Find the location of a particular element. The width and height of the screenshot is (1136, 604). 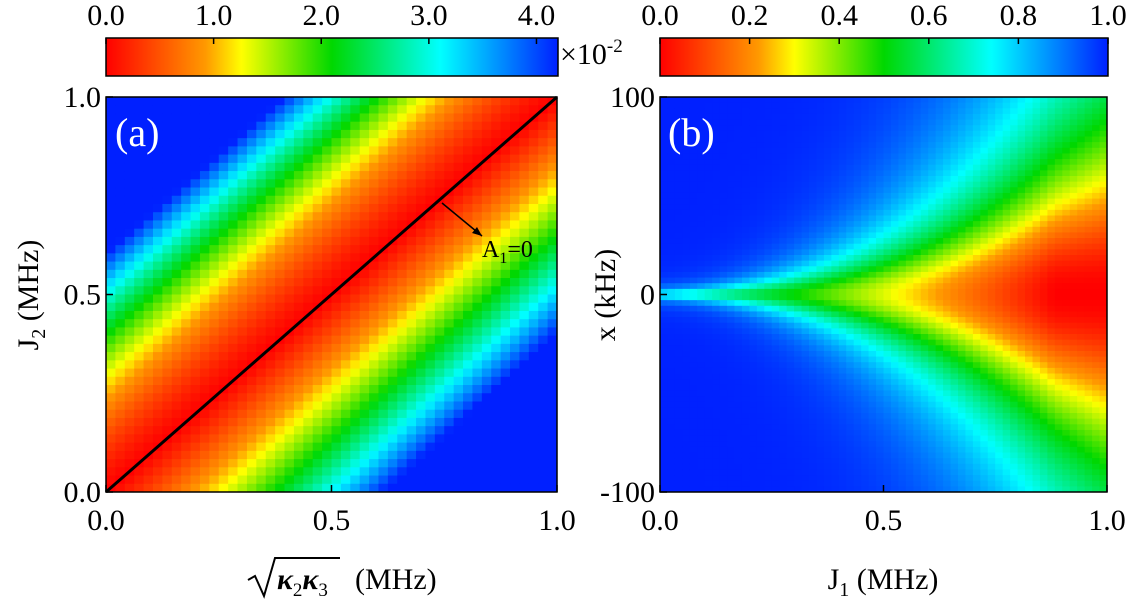

colorbar-a-scale: ×10⁻² is located at coordinates (591, 53).